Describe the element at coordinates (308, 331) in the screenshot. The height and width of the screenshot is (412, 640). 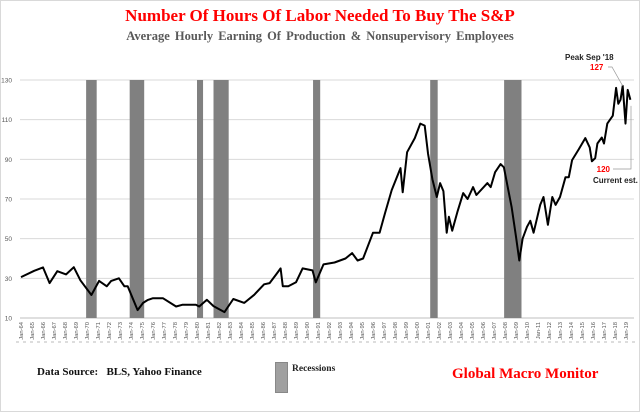
I see `x-tick-label: Jan-90` at that location.